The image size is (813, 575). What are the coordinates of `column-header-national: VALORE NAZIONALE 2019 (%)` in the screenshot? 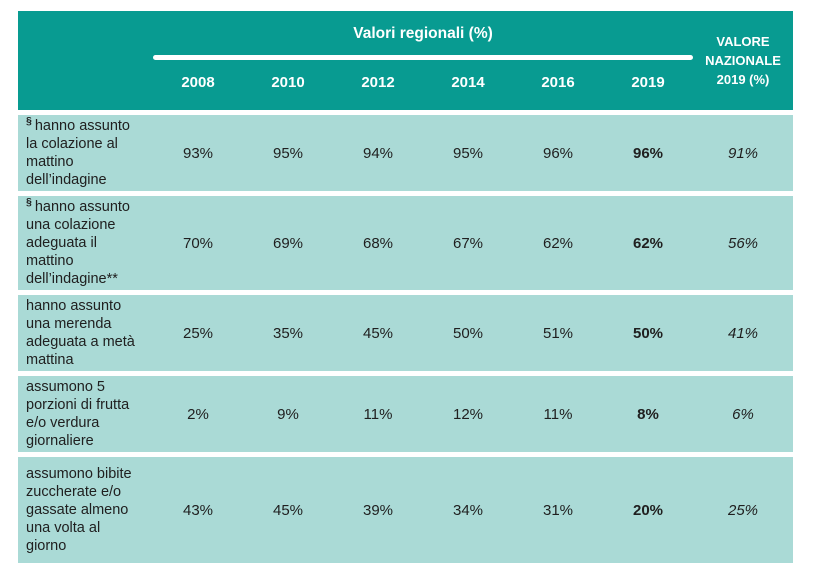 It's located at (743, 60).